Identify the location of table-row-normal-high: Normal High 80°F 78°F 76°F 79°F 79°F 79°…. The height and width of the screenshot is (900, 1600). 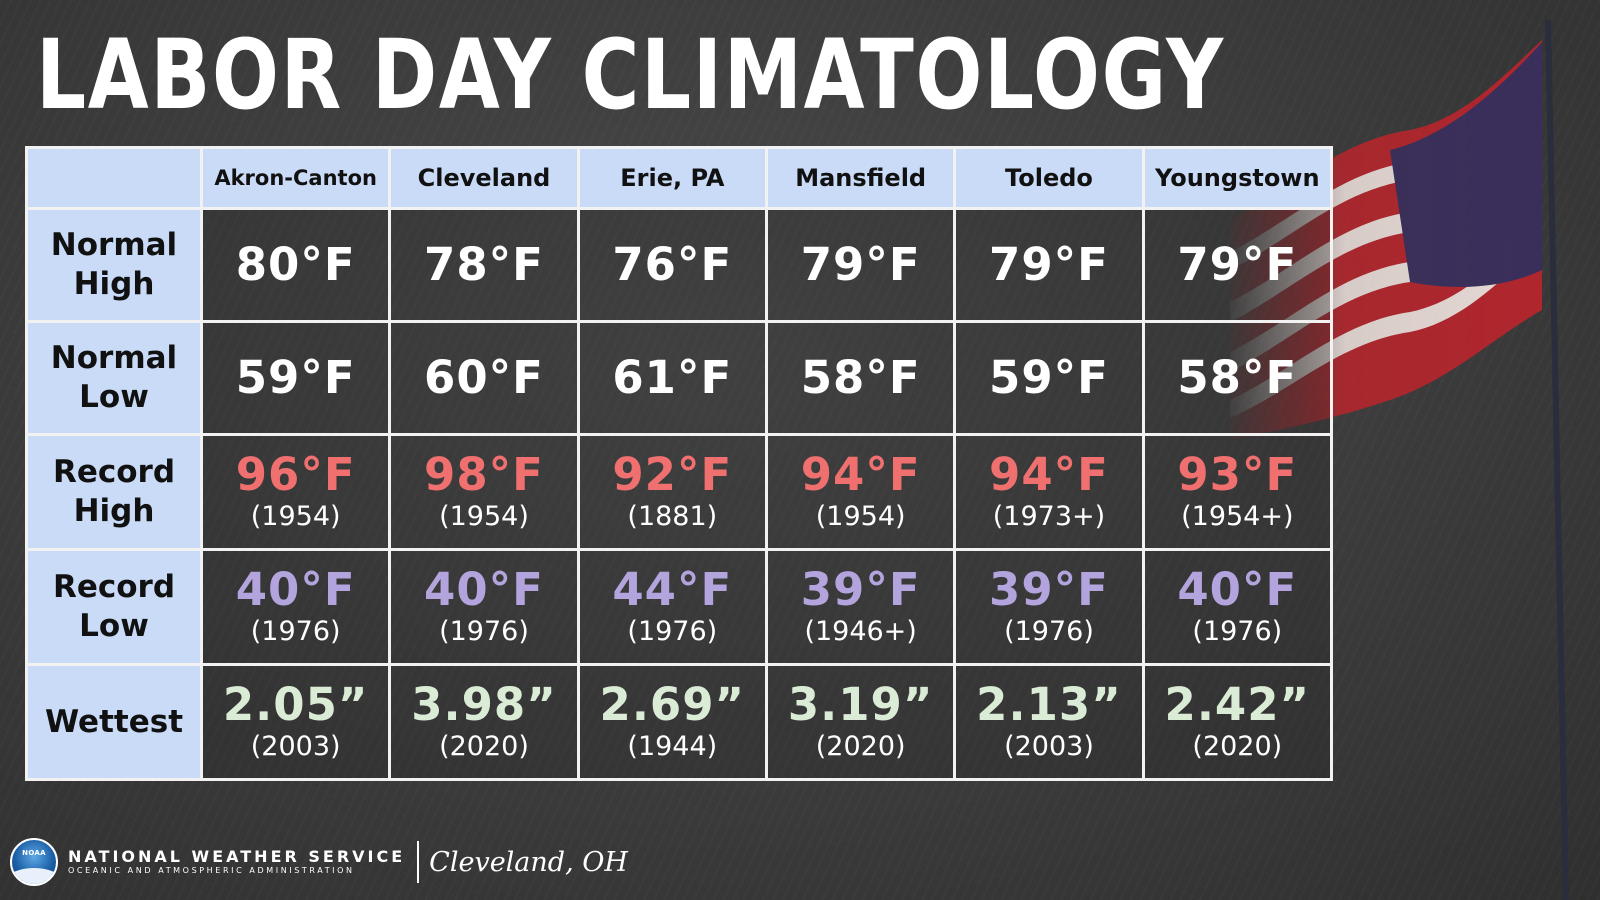
(679, 265).